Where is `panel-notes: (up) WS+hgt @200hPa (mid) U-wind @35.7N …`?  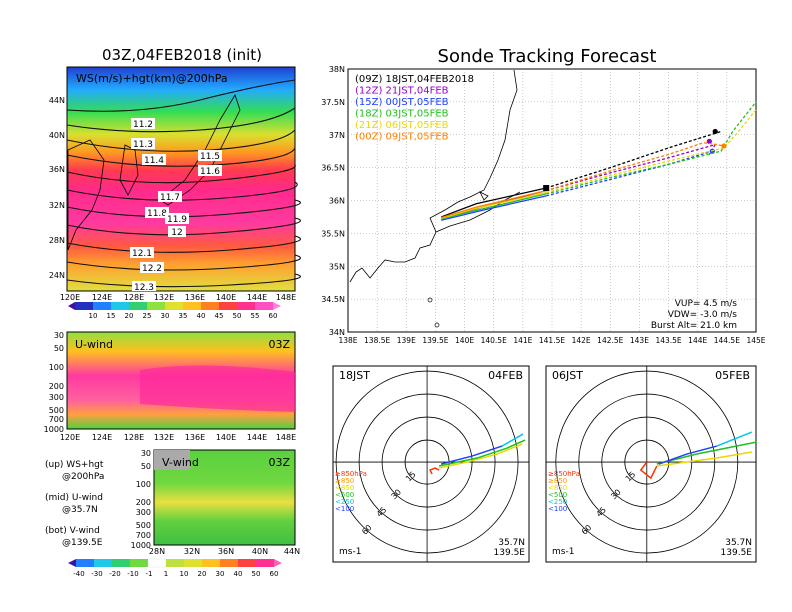
panel-notes: (up) WS+hgt @200hPa (mid) U-wind @35.7N … is located at coordinates (74, 504).